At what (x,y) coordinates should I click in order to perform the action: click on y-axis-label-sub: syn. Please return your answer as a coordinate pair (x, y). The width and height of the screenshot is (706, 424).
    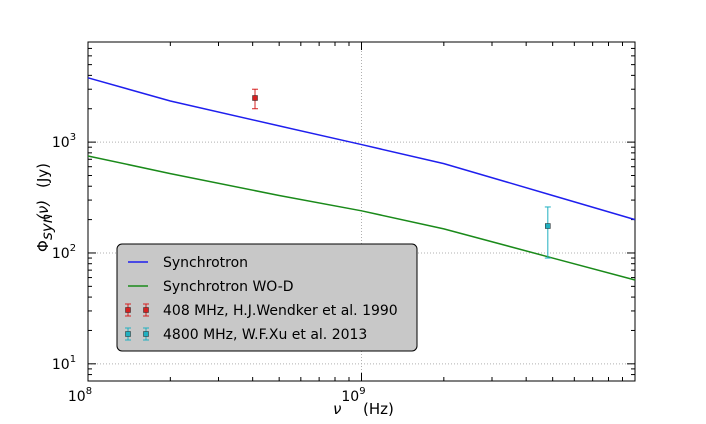
    Looking at the image, I should click on (47, 227).